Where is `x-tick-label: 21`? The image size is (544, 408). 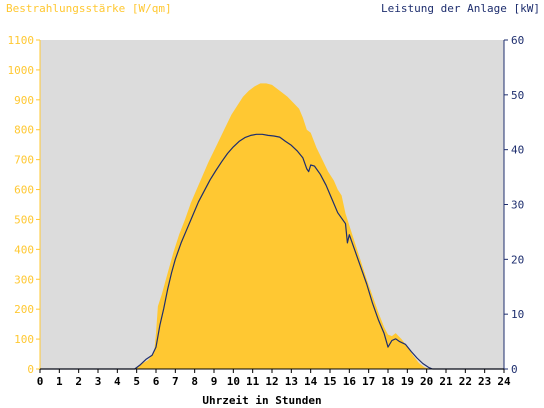 x-tick-label: 21 is located at coordinates (446, 381).